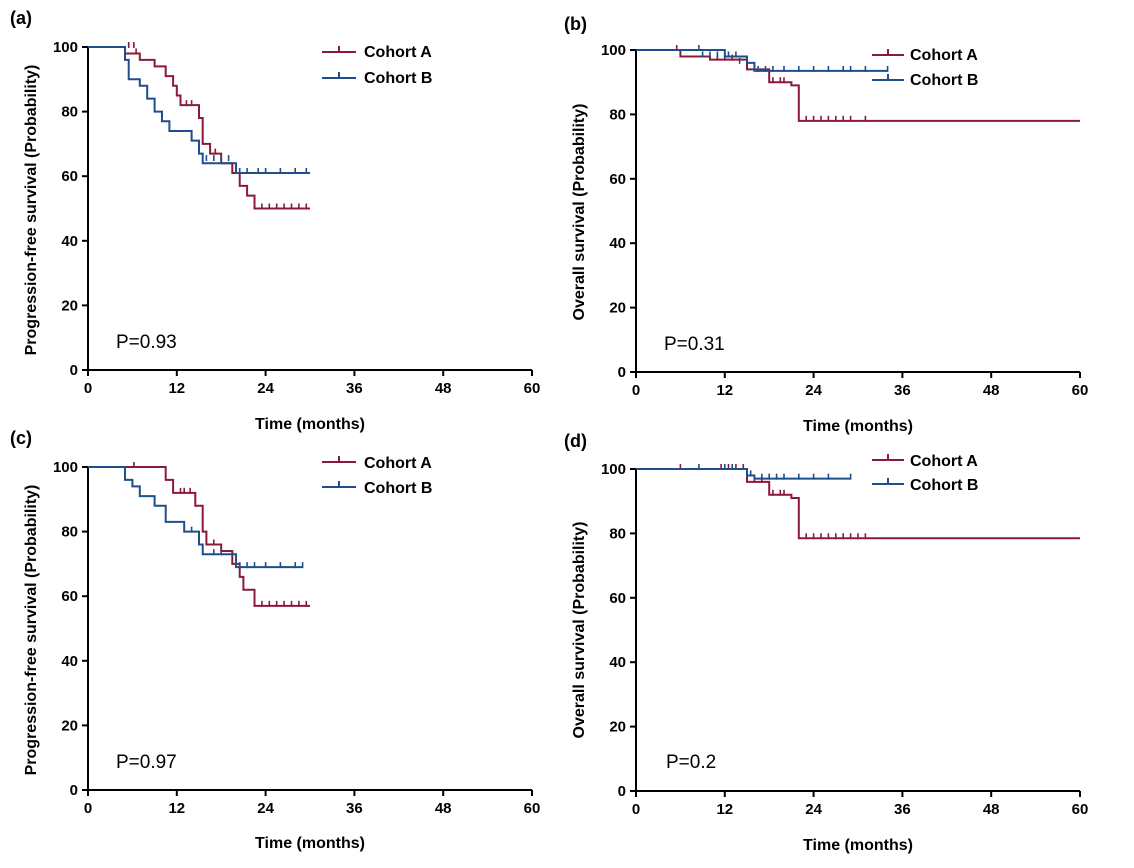 This screenshot has height=868, width=1134. Describe the element at coordinates (146, 762) in the screenshot. I see `pvalue-c: P=0.97` at that location.